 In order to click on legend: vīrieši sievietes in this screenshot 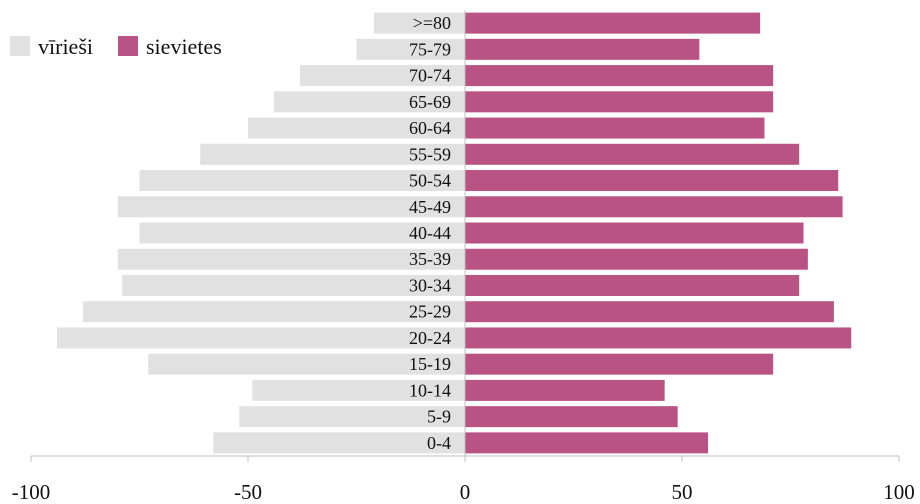, I will do `click(116, 46)`.